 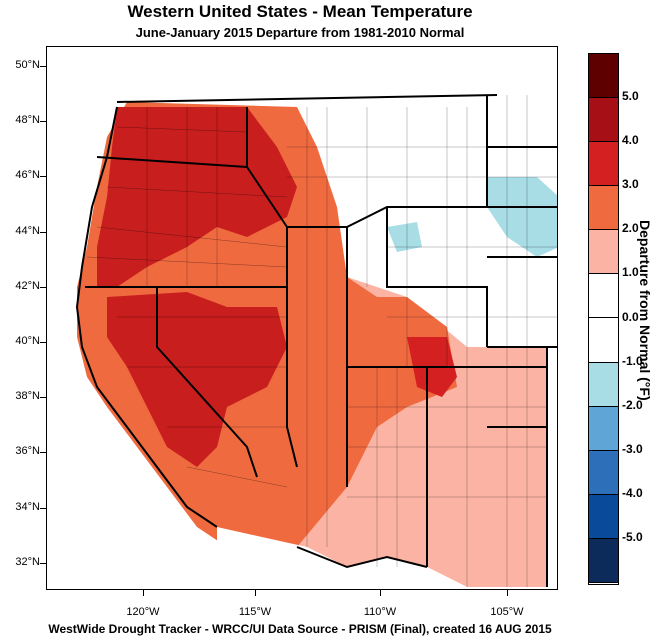 I want to click on longitude-label: 115°W, so click(x=255, y=612).